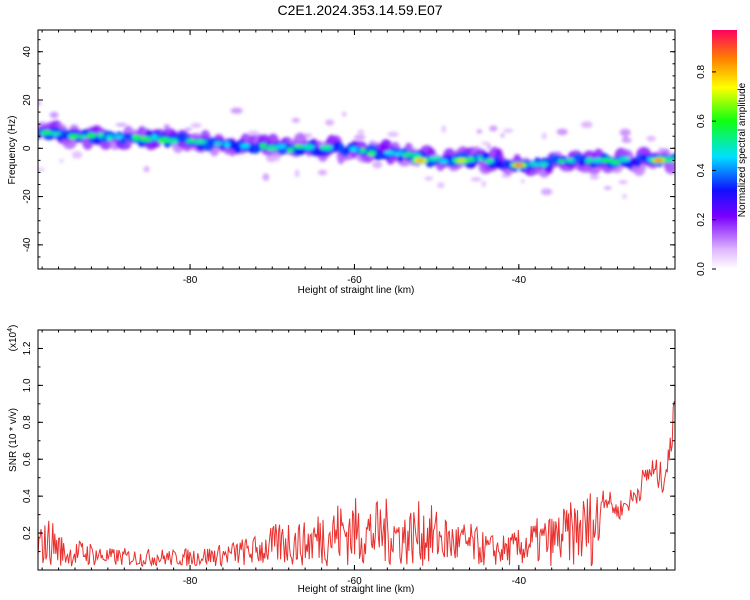  I want to click on y-tick-label: -20, so click(27, 196).